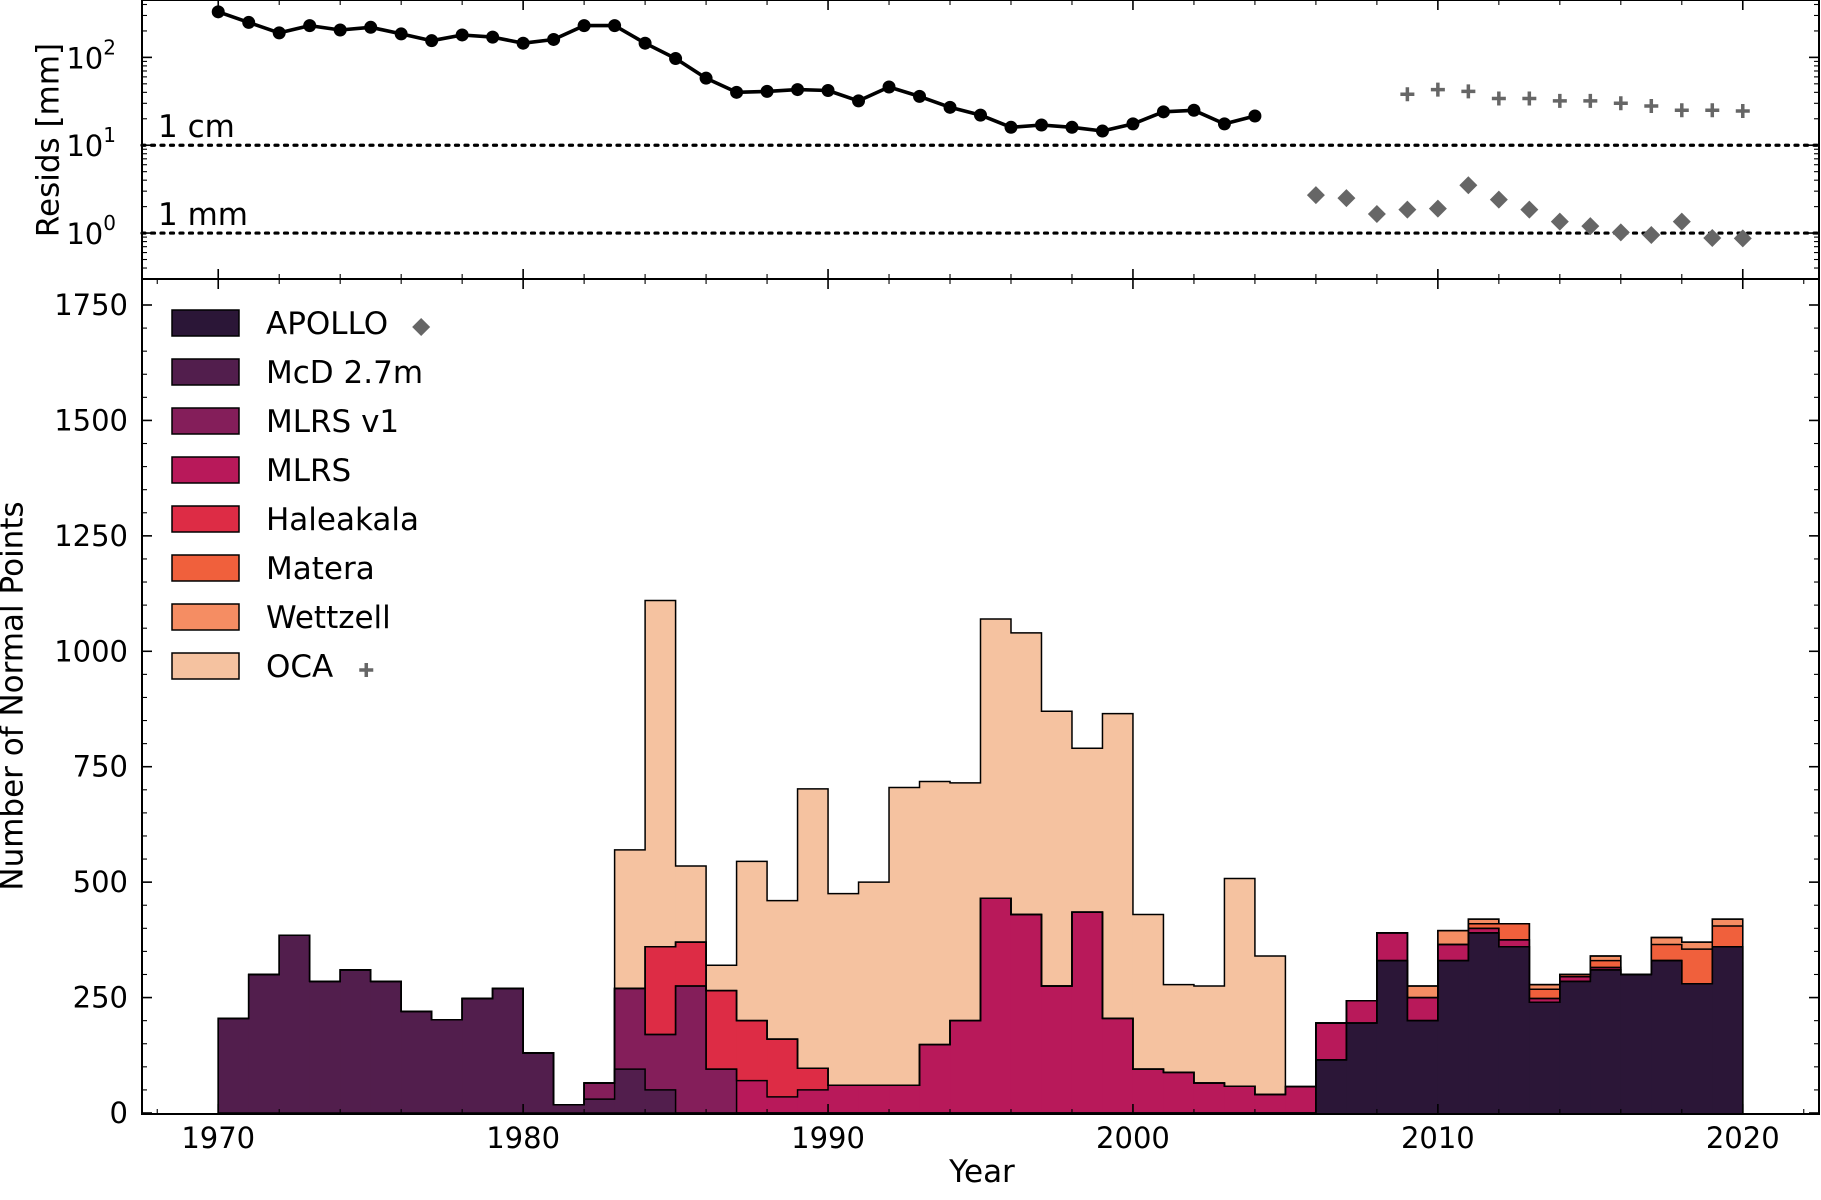 This screenshot has width=1821, height=1200. What do you see at coordinates (981, 1172) in the screenshot?
I see `x-axis-label: Year` at bounding box center [981, 1172].